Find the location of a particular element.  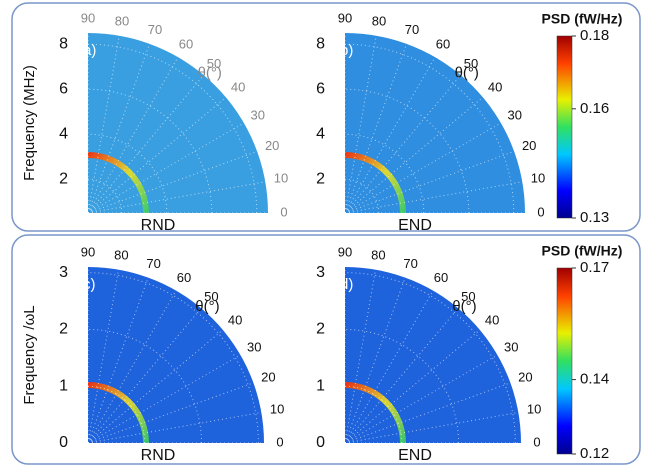

colorbar-tick-label: 0.16 is located at coordinates (594, 108).